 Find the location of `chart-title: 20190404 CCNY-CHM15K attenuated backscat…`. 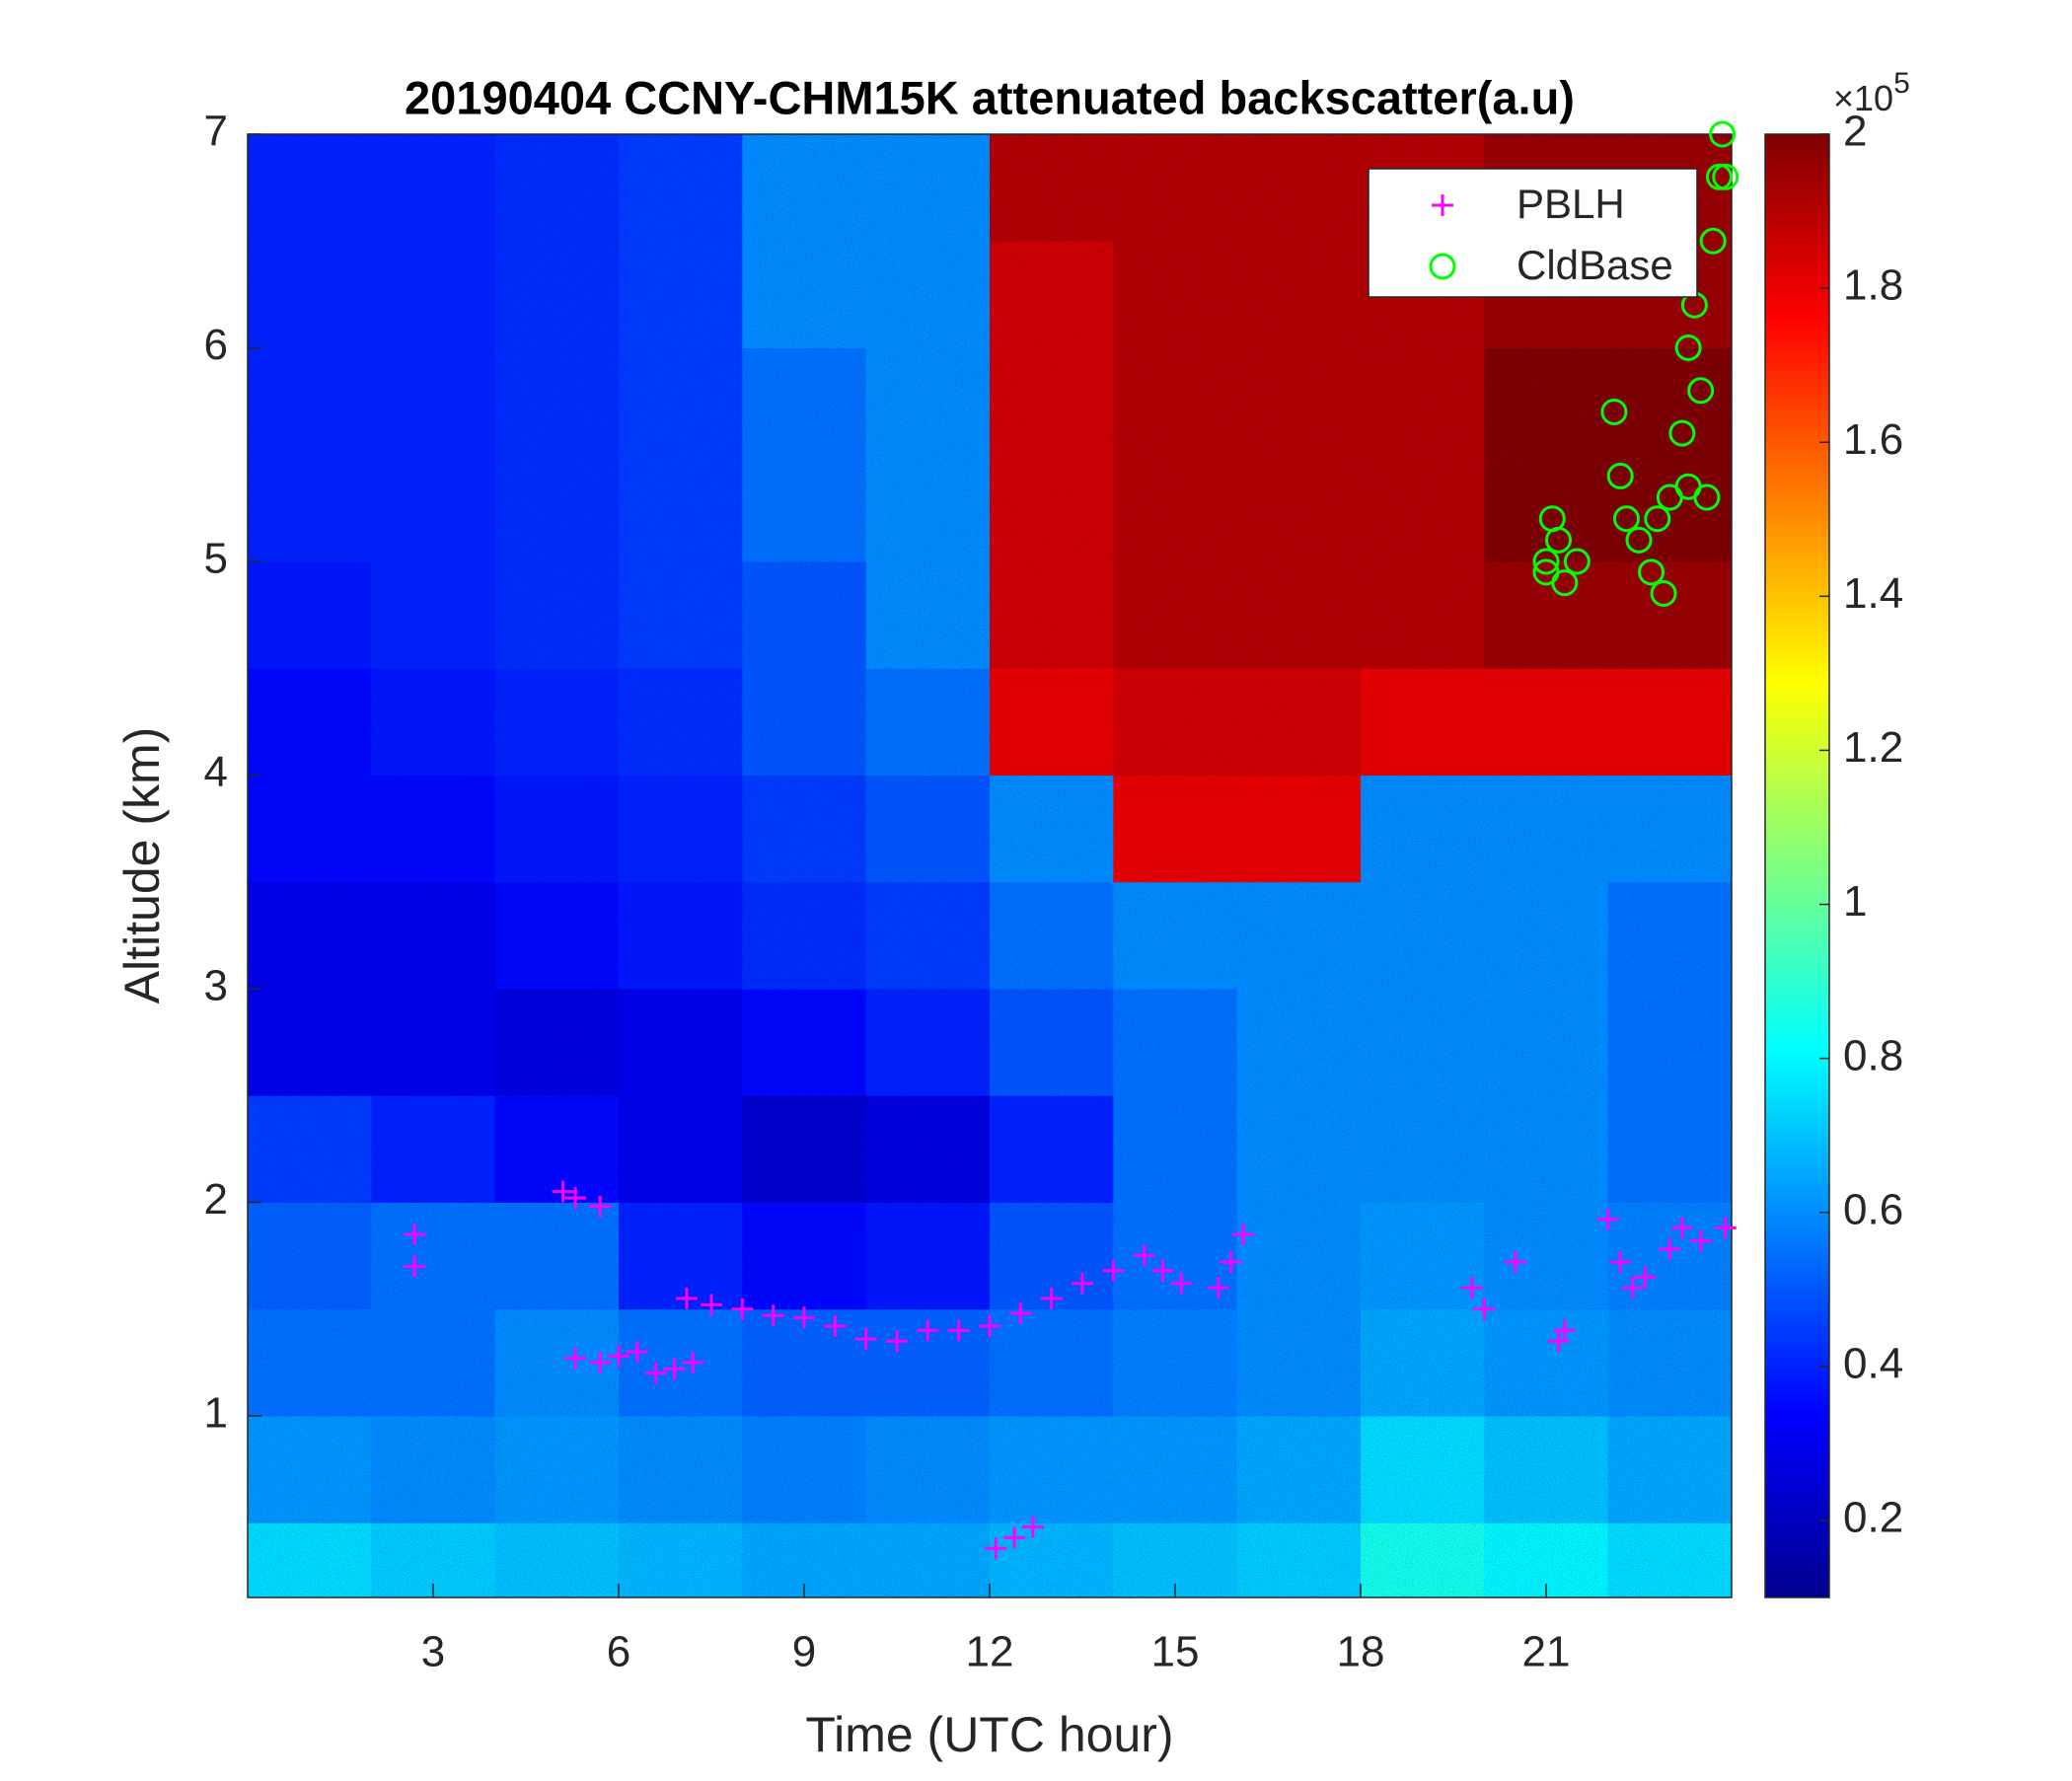

chart-title: 20190404 CCNY-CHM15K attenuated backscat… is located at coordinates (990, 97).